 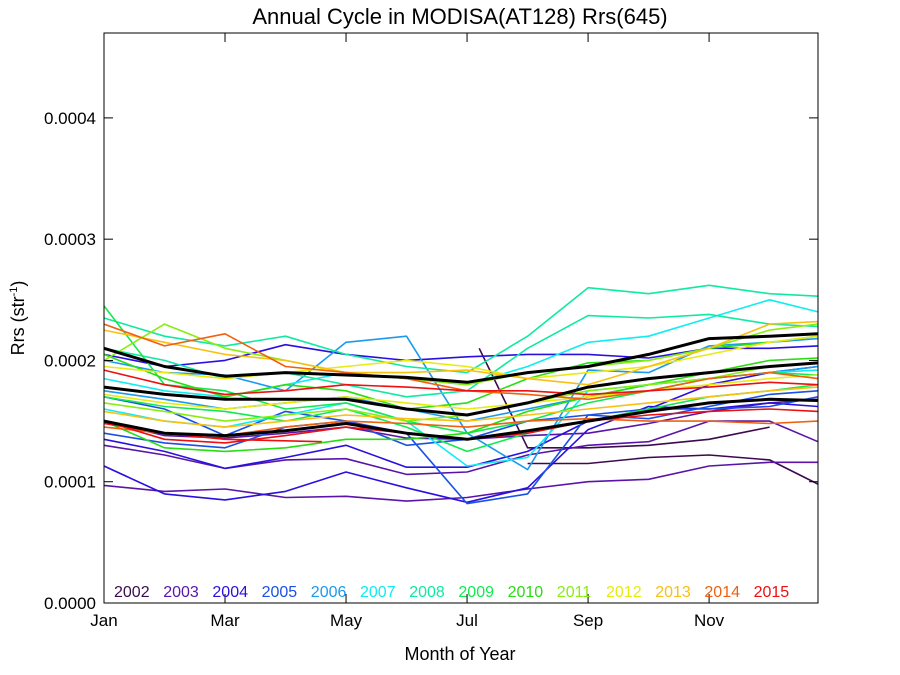 I want to click on legend-year-2003: 2003, so click(x=181, y=592).